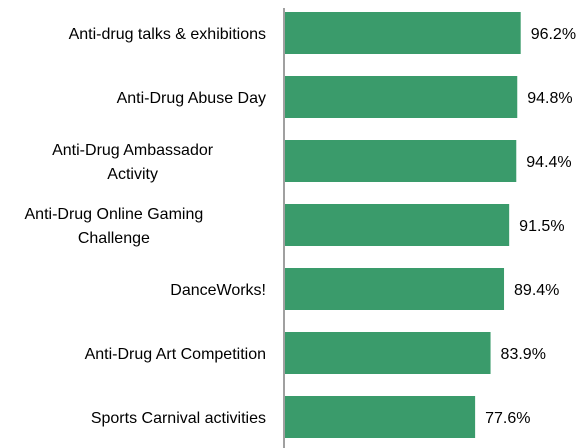 The image size is (579, 448). I want to click on category-label: Anti-Drug Art Competition, so click(175, 354).